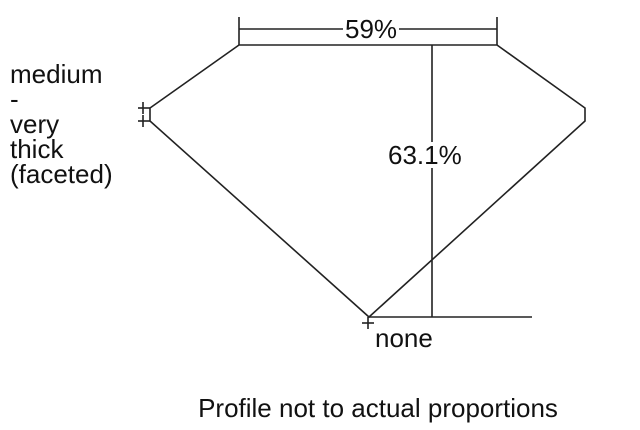 This screenshot has width=640, height=430. Describe the element at coordinates (378, 408) in the screenshot. I see `proportions-note: Profile not to actual proportions` at that location.